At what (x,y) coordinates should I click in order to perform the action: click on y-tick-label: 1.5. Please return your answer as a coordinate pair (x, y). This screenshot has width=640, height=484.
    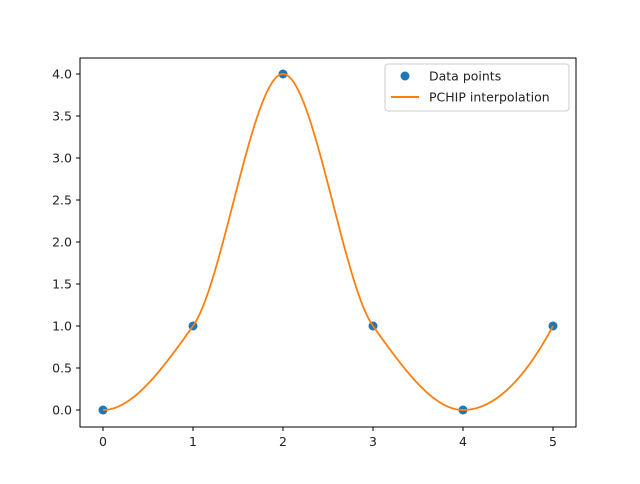
    Looking at the image, I should click on (62, 284).